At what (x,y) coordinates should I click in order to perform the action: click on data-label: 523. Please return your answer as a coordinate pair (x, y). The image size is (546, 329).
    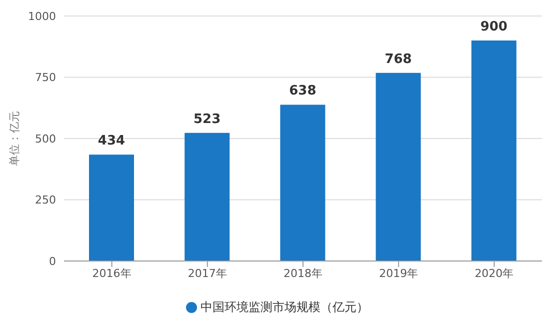
    Looking at the image, I should click on (207, 119).